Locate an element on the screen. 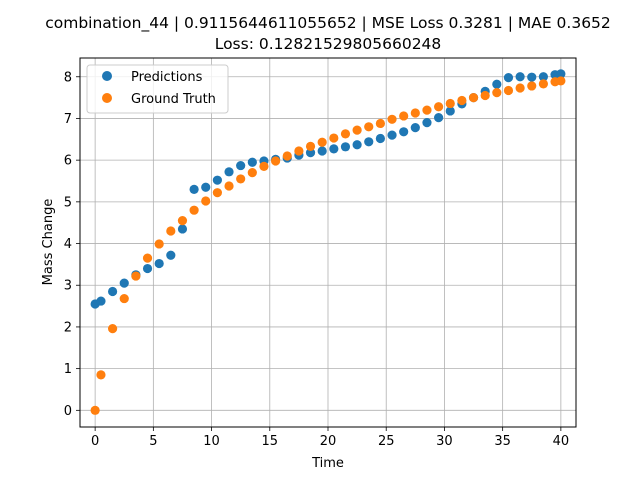 This screenshot has width=640, height=480. y-tick-label: 6 is located at coordinates (68, 161).